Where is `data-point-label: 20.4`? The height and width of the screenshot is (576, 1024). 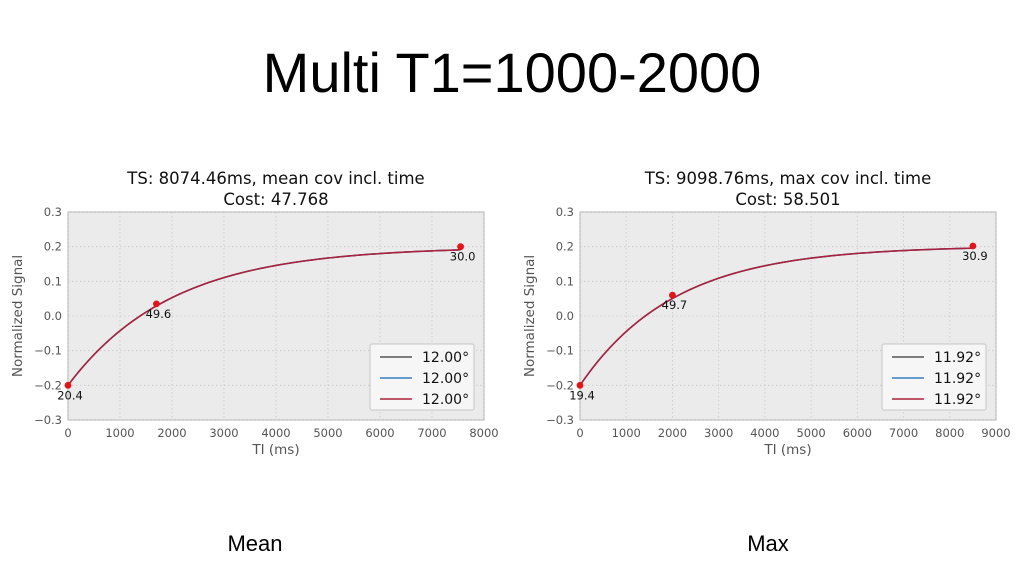 data-point-label: 20.4 is located at coordinates (70, 395).